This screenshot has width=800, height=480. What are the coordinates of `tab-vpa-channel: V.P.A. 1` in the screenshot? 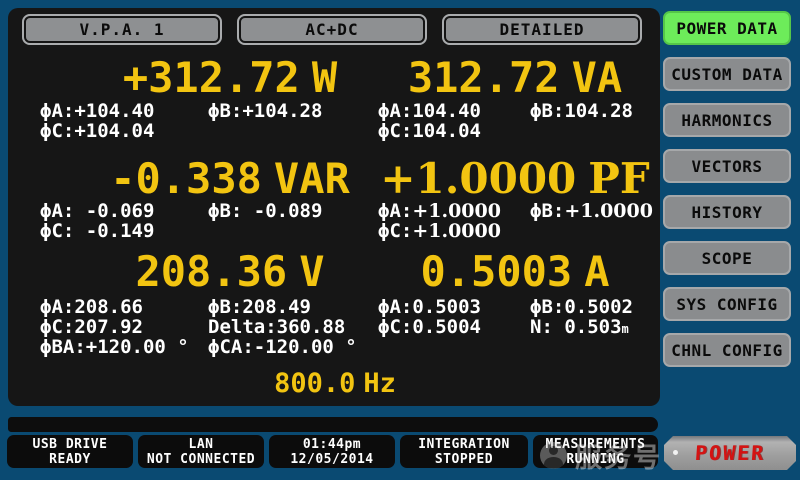 It's located at (122, 29).